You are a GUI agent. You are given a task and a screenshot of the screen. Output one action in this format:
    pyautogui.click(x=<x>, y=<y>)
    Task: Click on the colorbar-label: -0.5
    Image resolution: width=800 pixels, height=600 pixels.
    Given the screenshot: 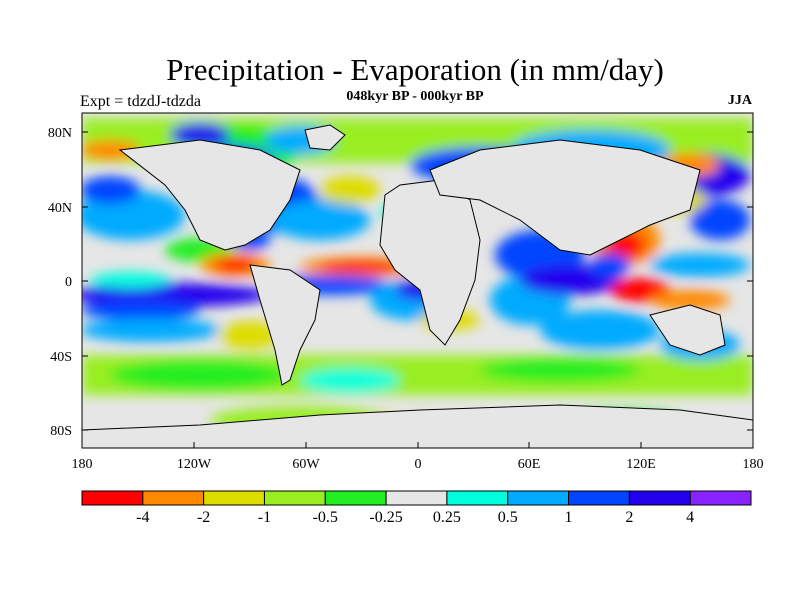 What is the action you would take?
    pyautogui.click(x=325, y=517)
    